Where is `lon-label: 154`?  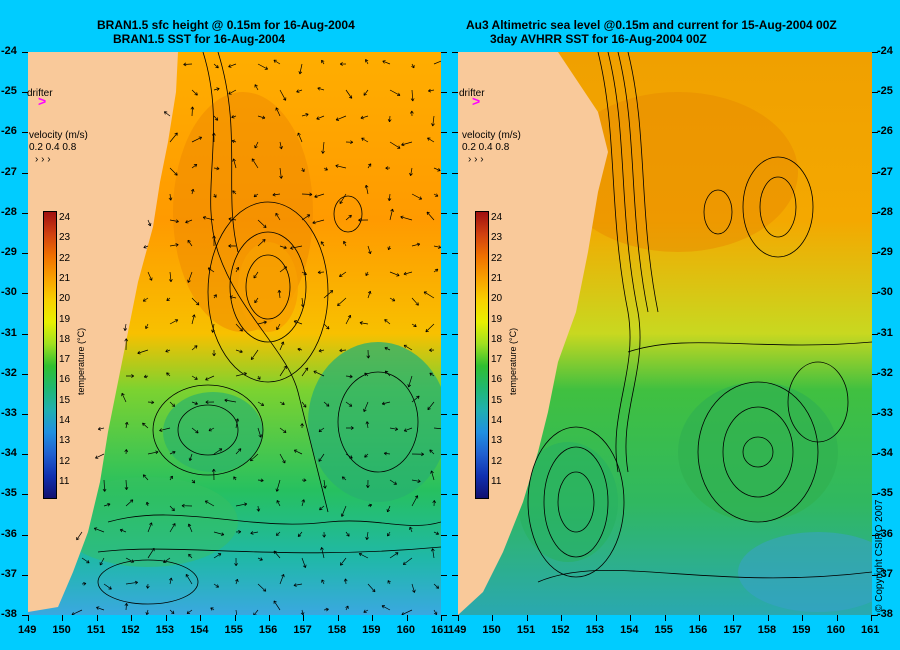 lon-label: 154 is located at coordinates (199, 630).